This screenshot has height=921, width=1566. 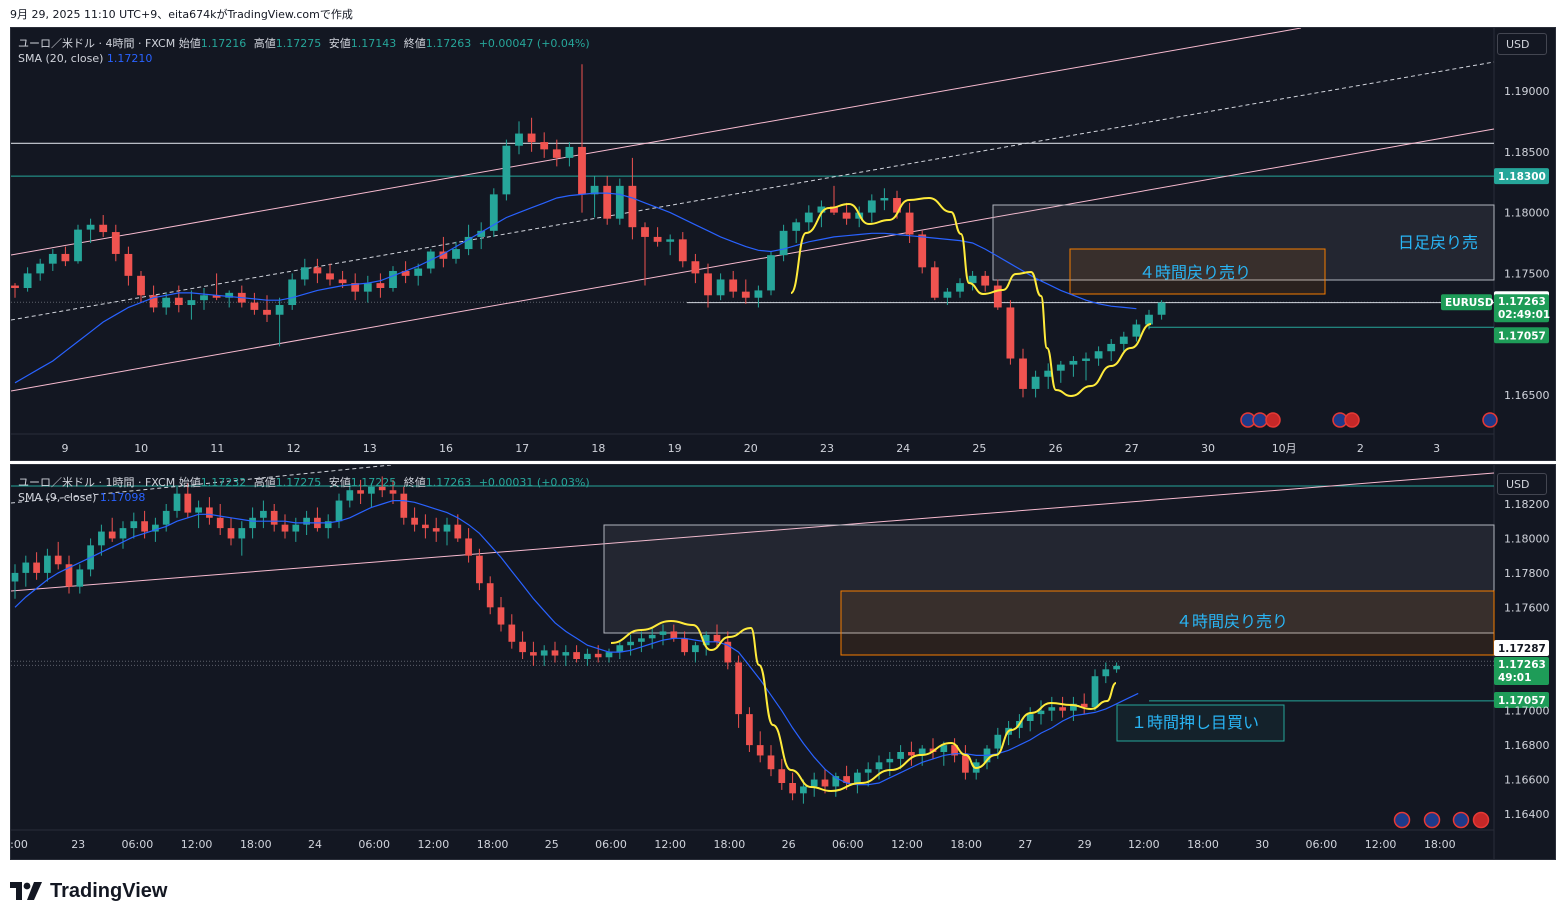 What do you see at coordinates (26, 891) in the screenshot?
I see `tradingview-logo-icon` at bounding box center [26, 891].